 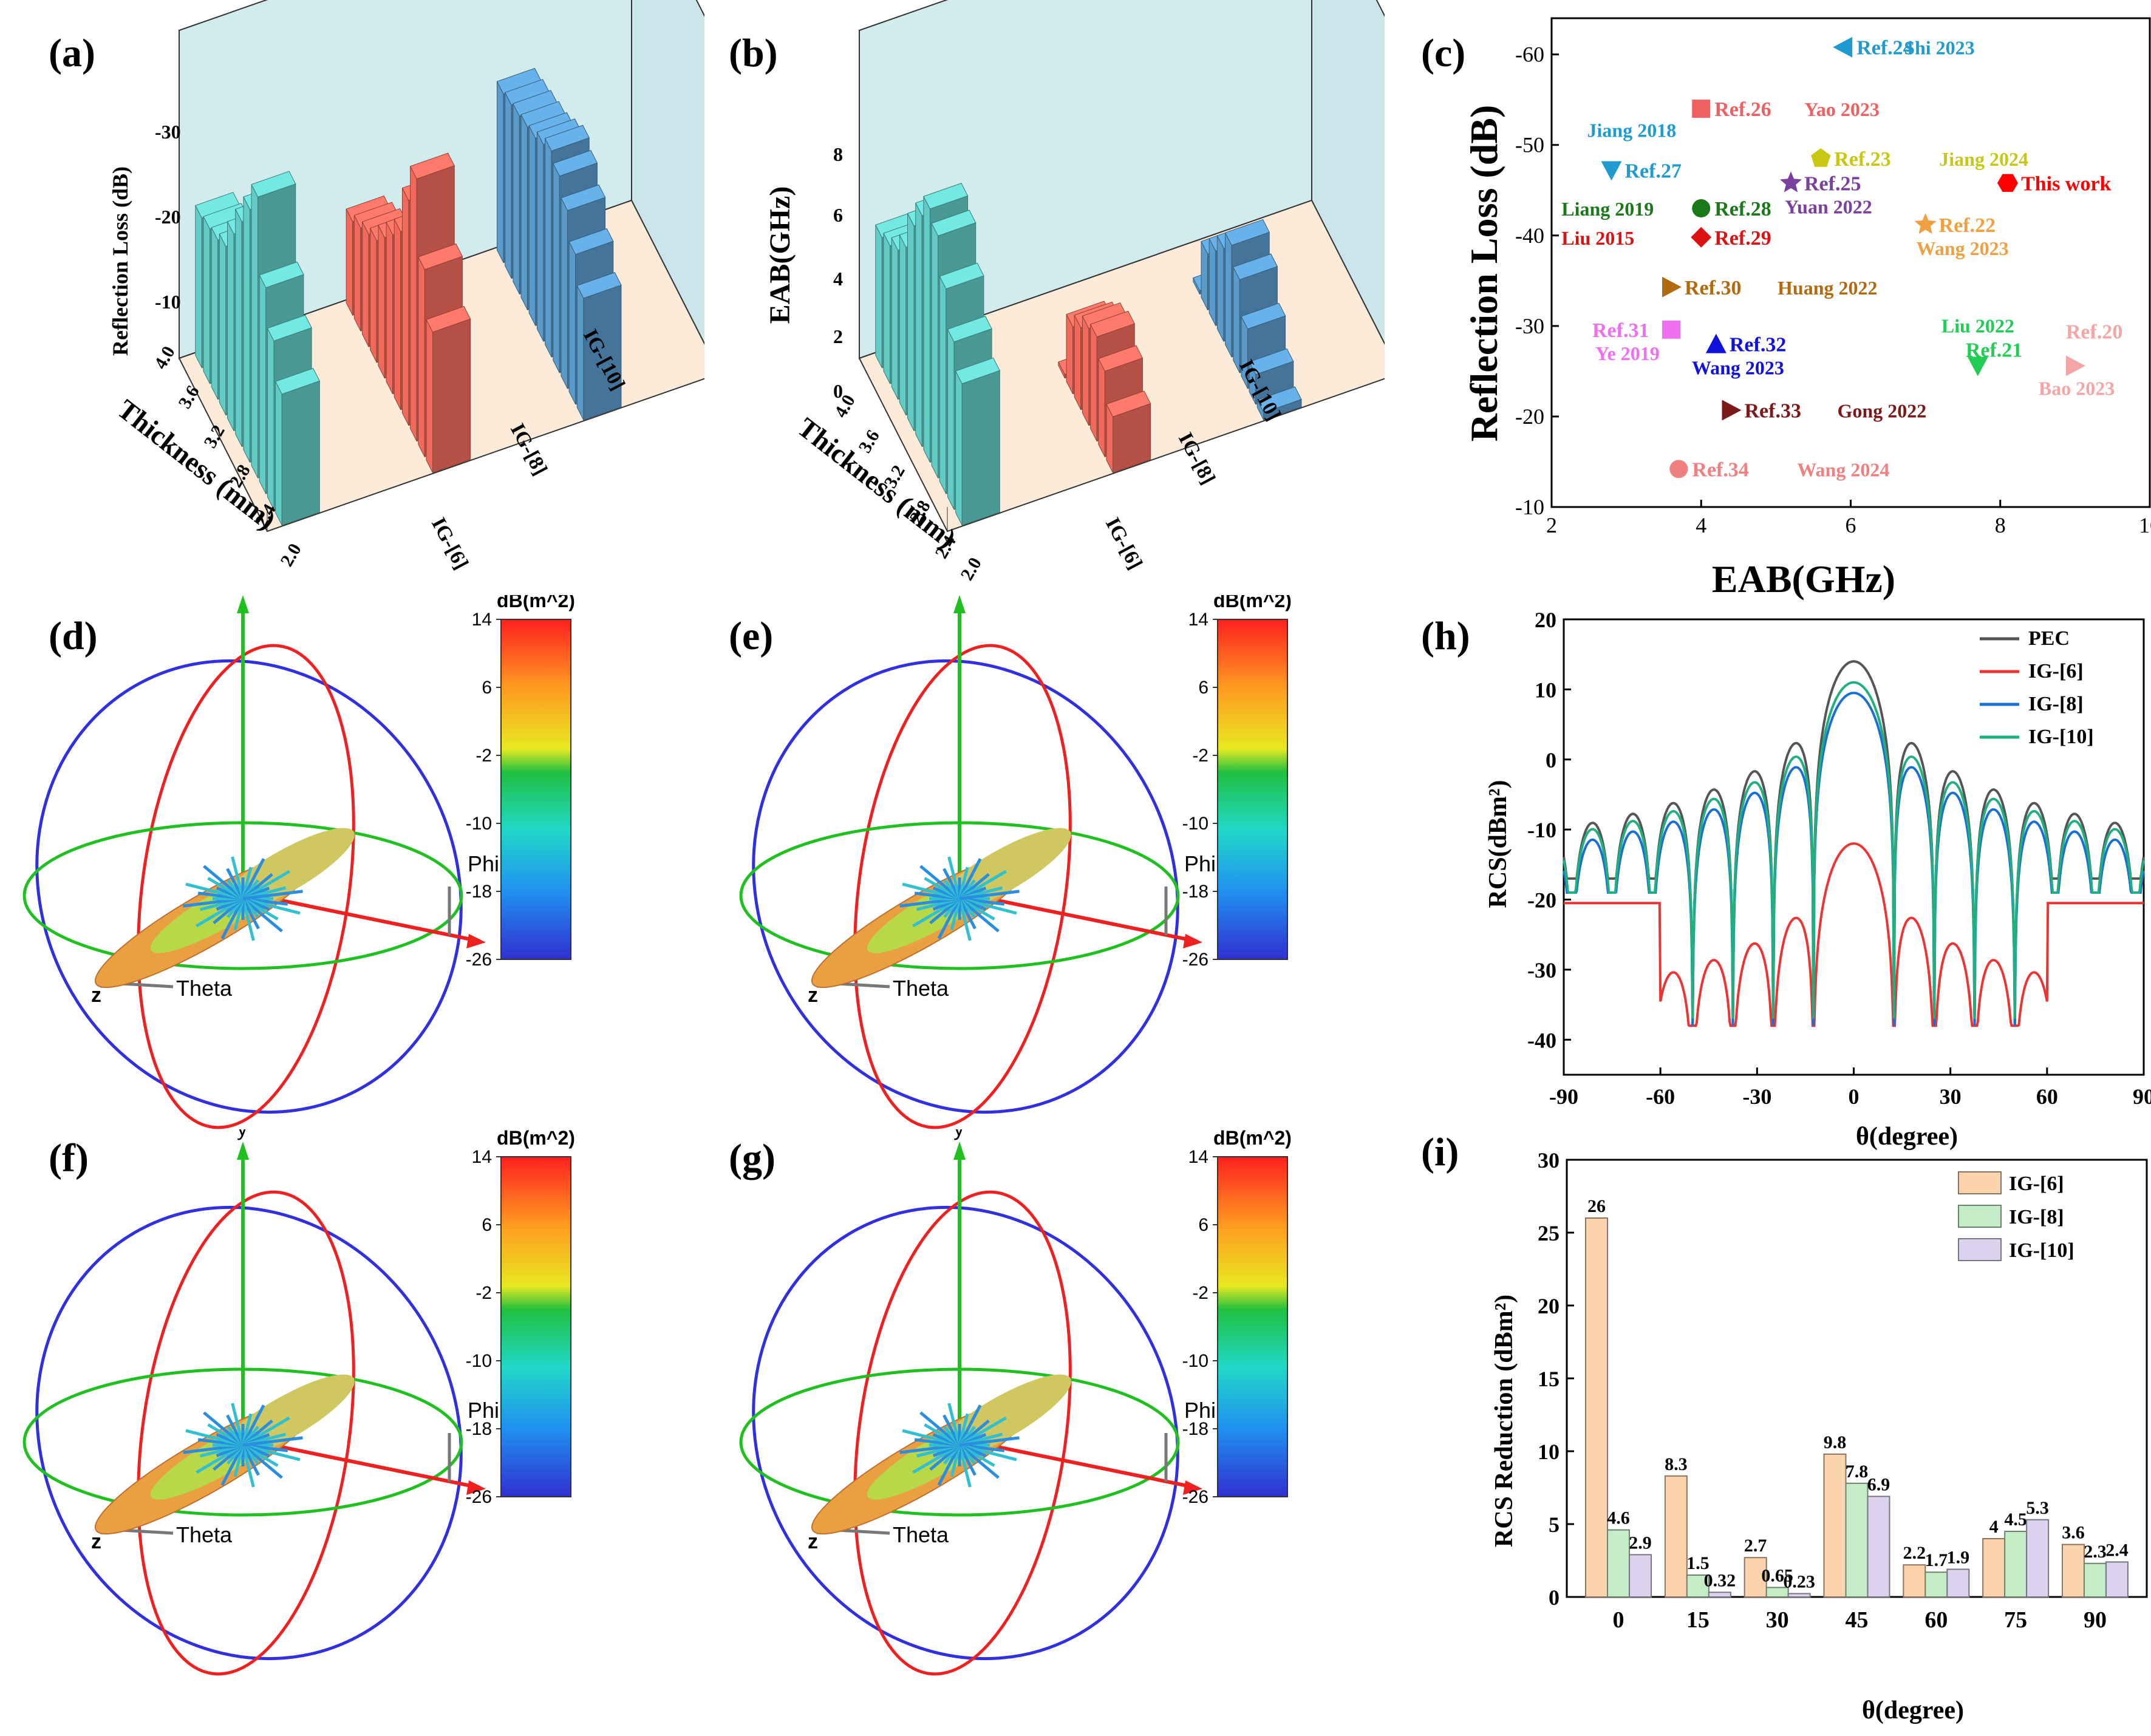 What do you see at coordinates (168, 217) in the screenshot?
I see `chart-a-ztick: -20` at bounding box center [168, 217].